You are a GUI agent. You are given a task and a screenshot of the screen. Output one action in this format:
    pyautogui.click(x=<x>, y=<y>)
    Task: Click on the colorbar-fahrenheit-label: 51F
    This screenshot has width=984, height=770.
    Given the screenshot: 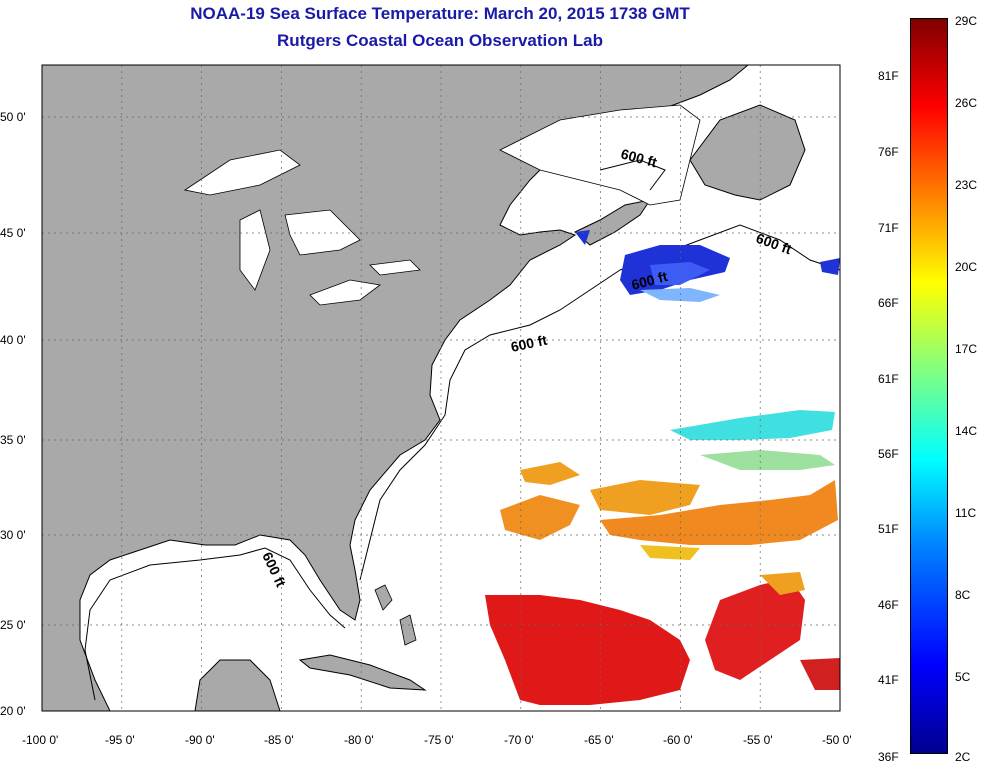 What is the action you would take?
    pyautogui.click(x=888, y=529)
    